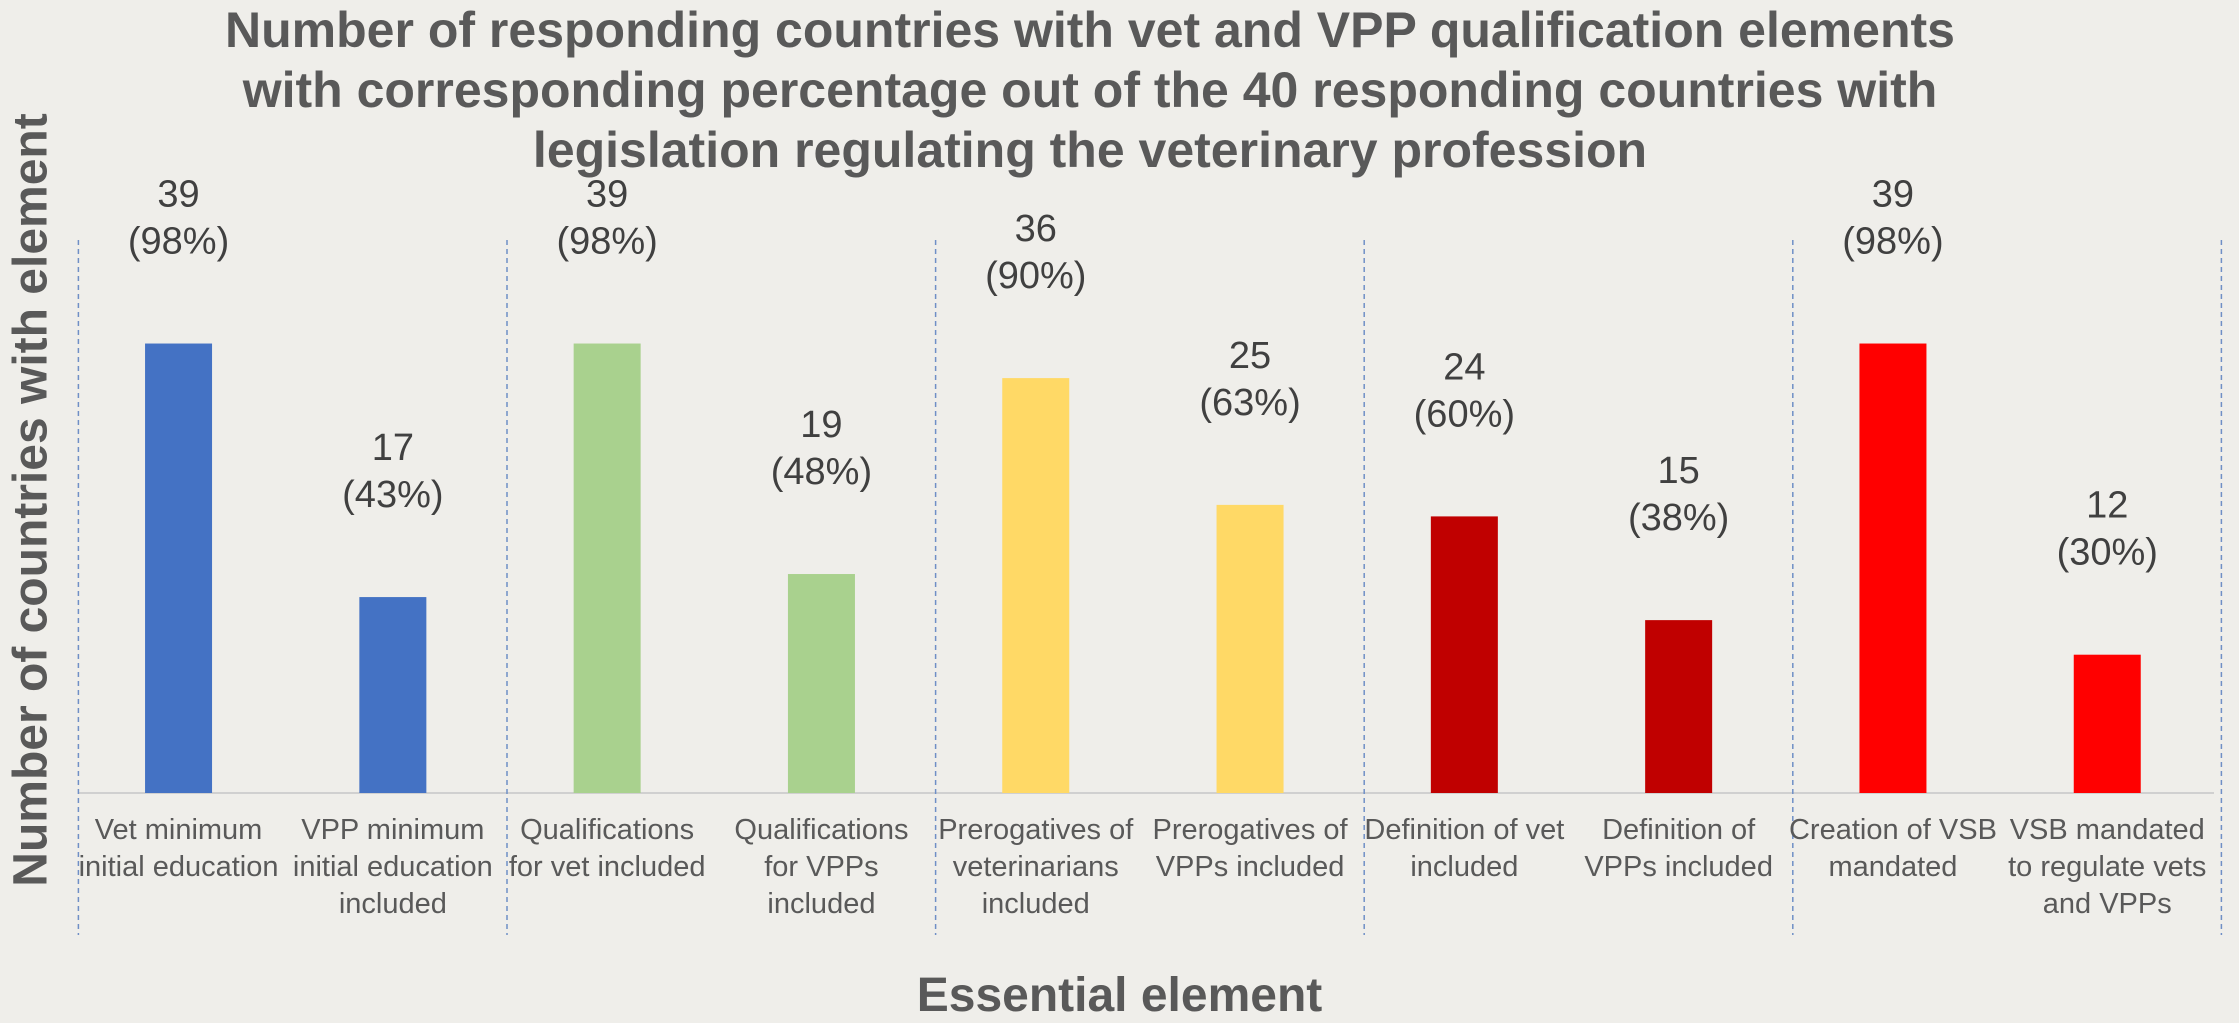  I want to click on x-tick-label: Qualifications for vet included, so click(607, 848).